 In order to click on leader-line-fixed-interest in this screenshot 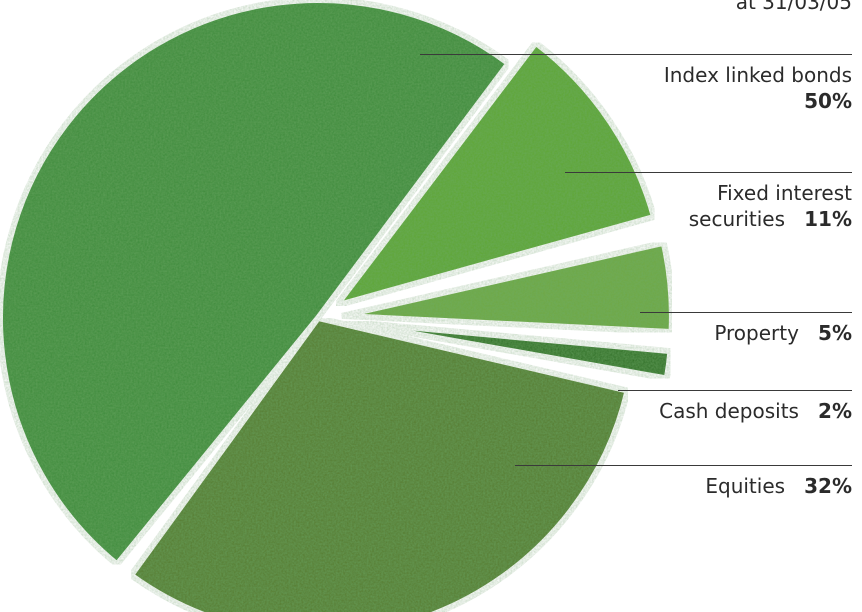, I will do `click(708, 172)`.